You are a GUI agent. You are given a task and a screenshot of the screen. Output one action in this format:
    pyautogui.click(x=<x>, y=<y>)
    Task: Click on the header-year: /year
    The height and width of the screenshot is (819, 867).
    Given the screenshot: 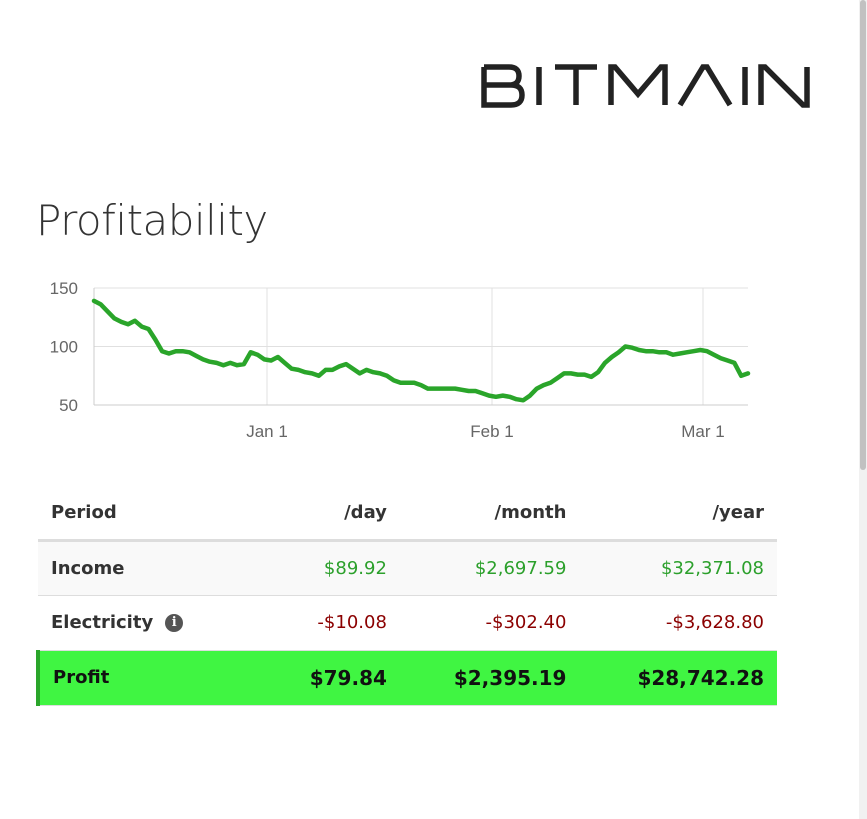 What is the action you would take?
    pyautogui.click(x=738, y=513)
    